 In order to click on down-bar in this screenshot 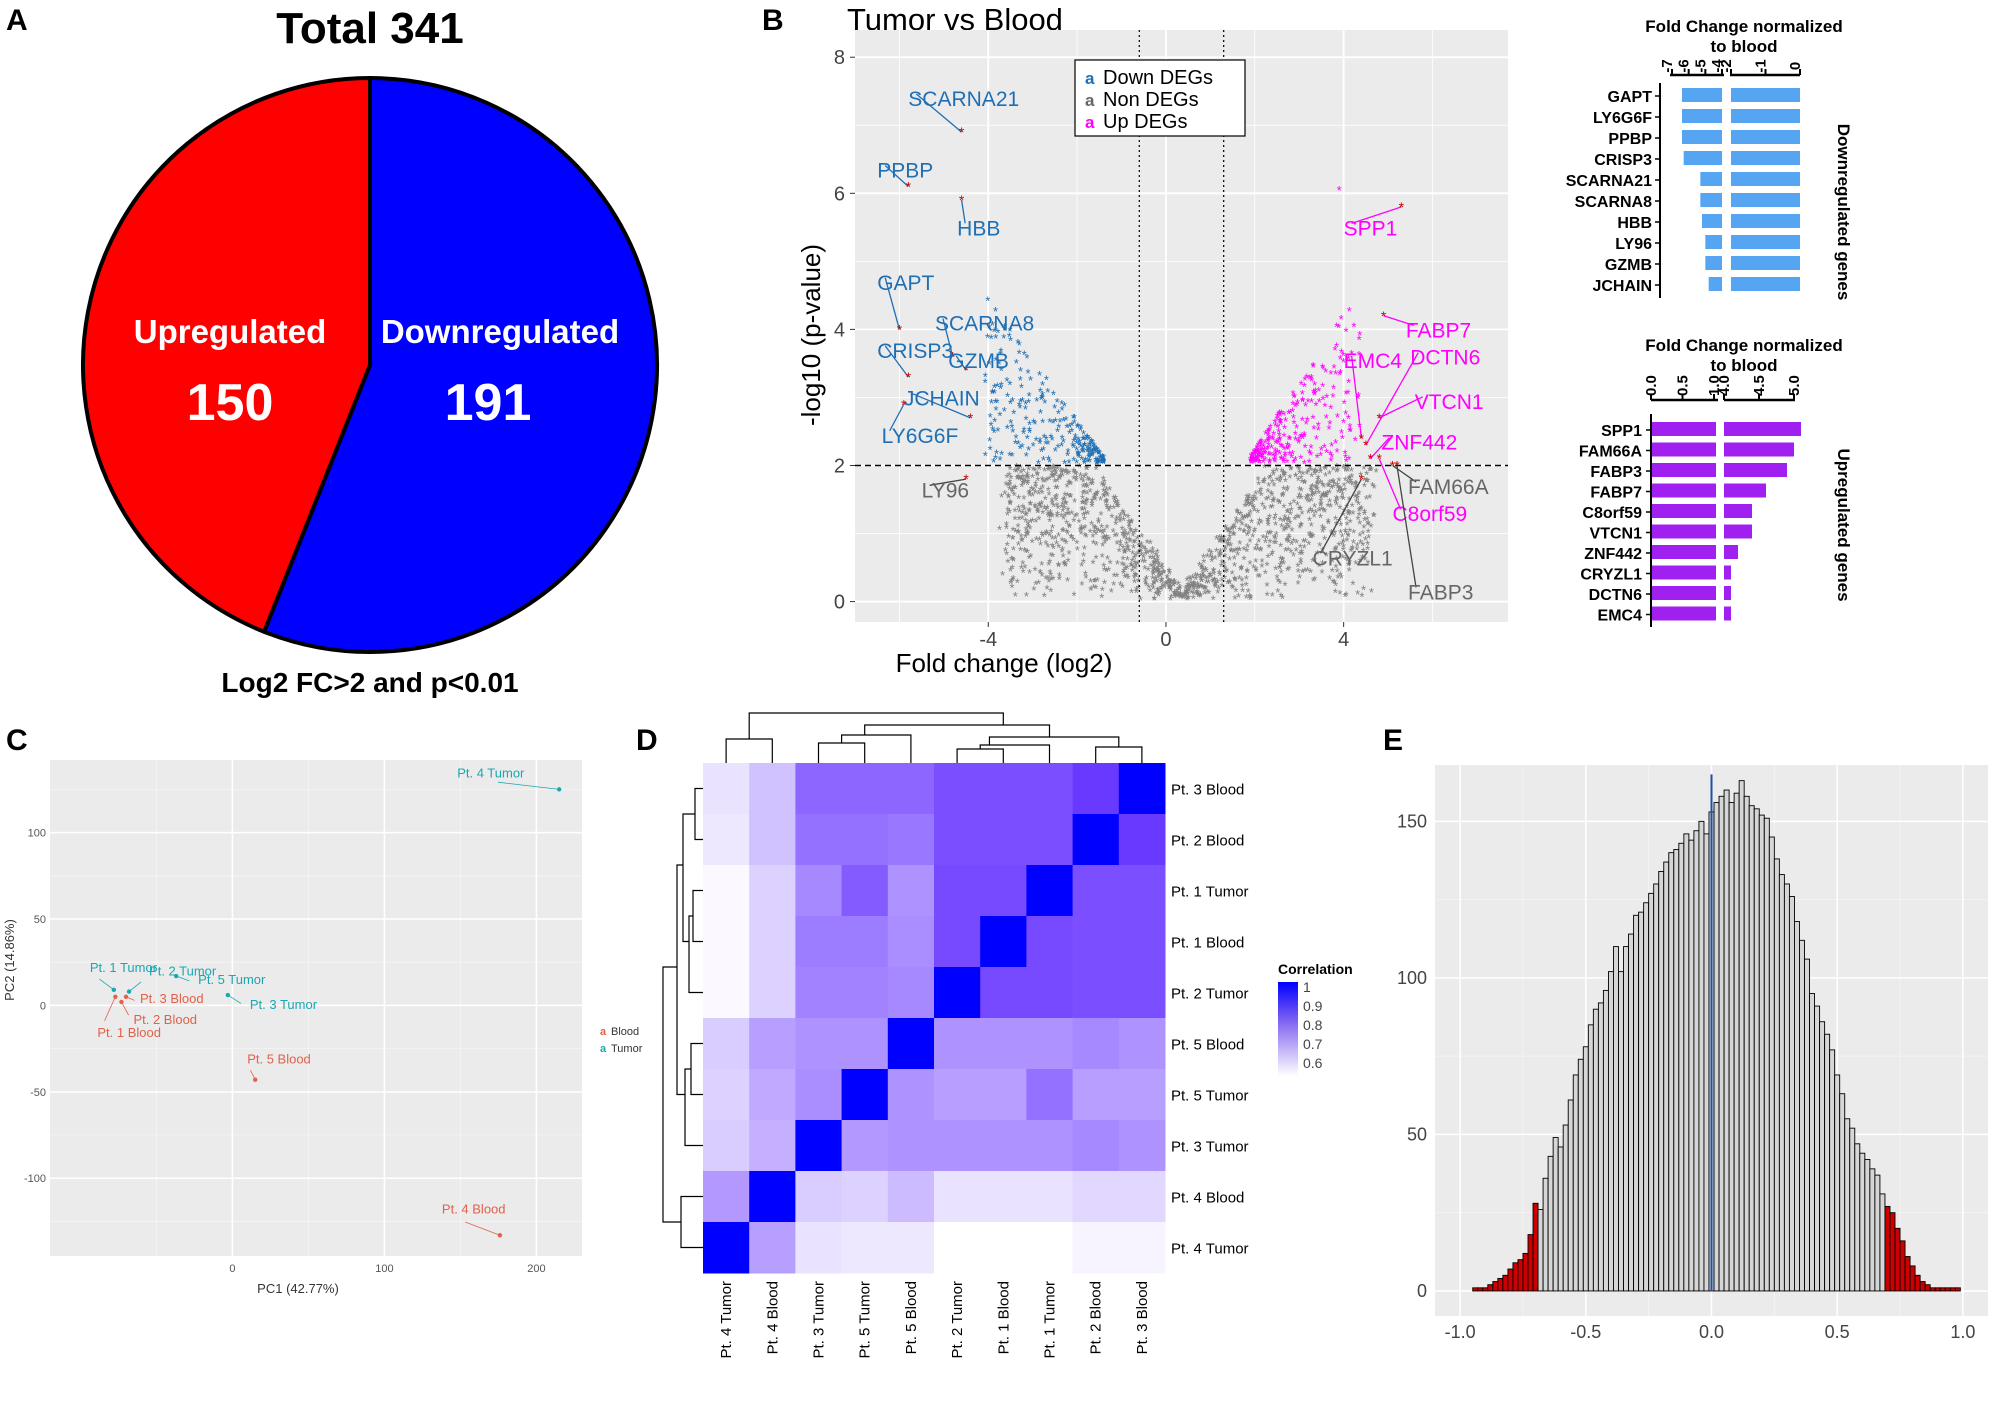, I will do `click(1765, 95)`.